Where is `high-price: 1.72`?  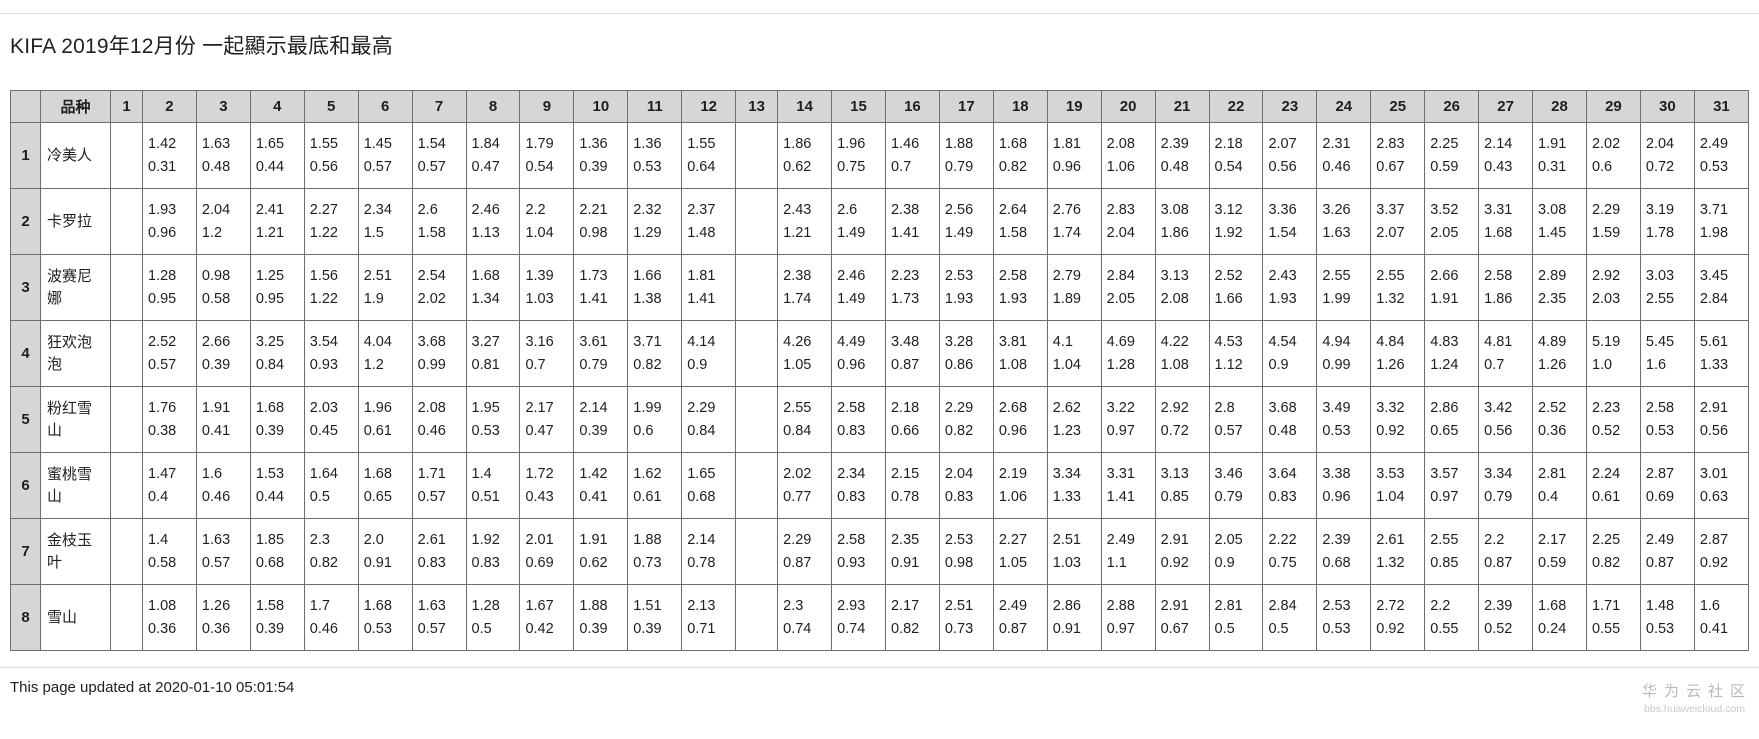 high-price: 1.72 is located at coordinates (539, 474).